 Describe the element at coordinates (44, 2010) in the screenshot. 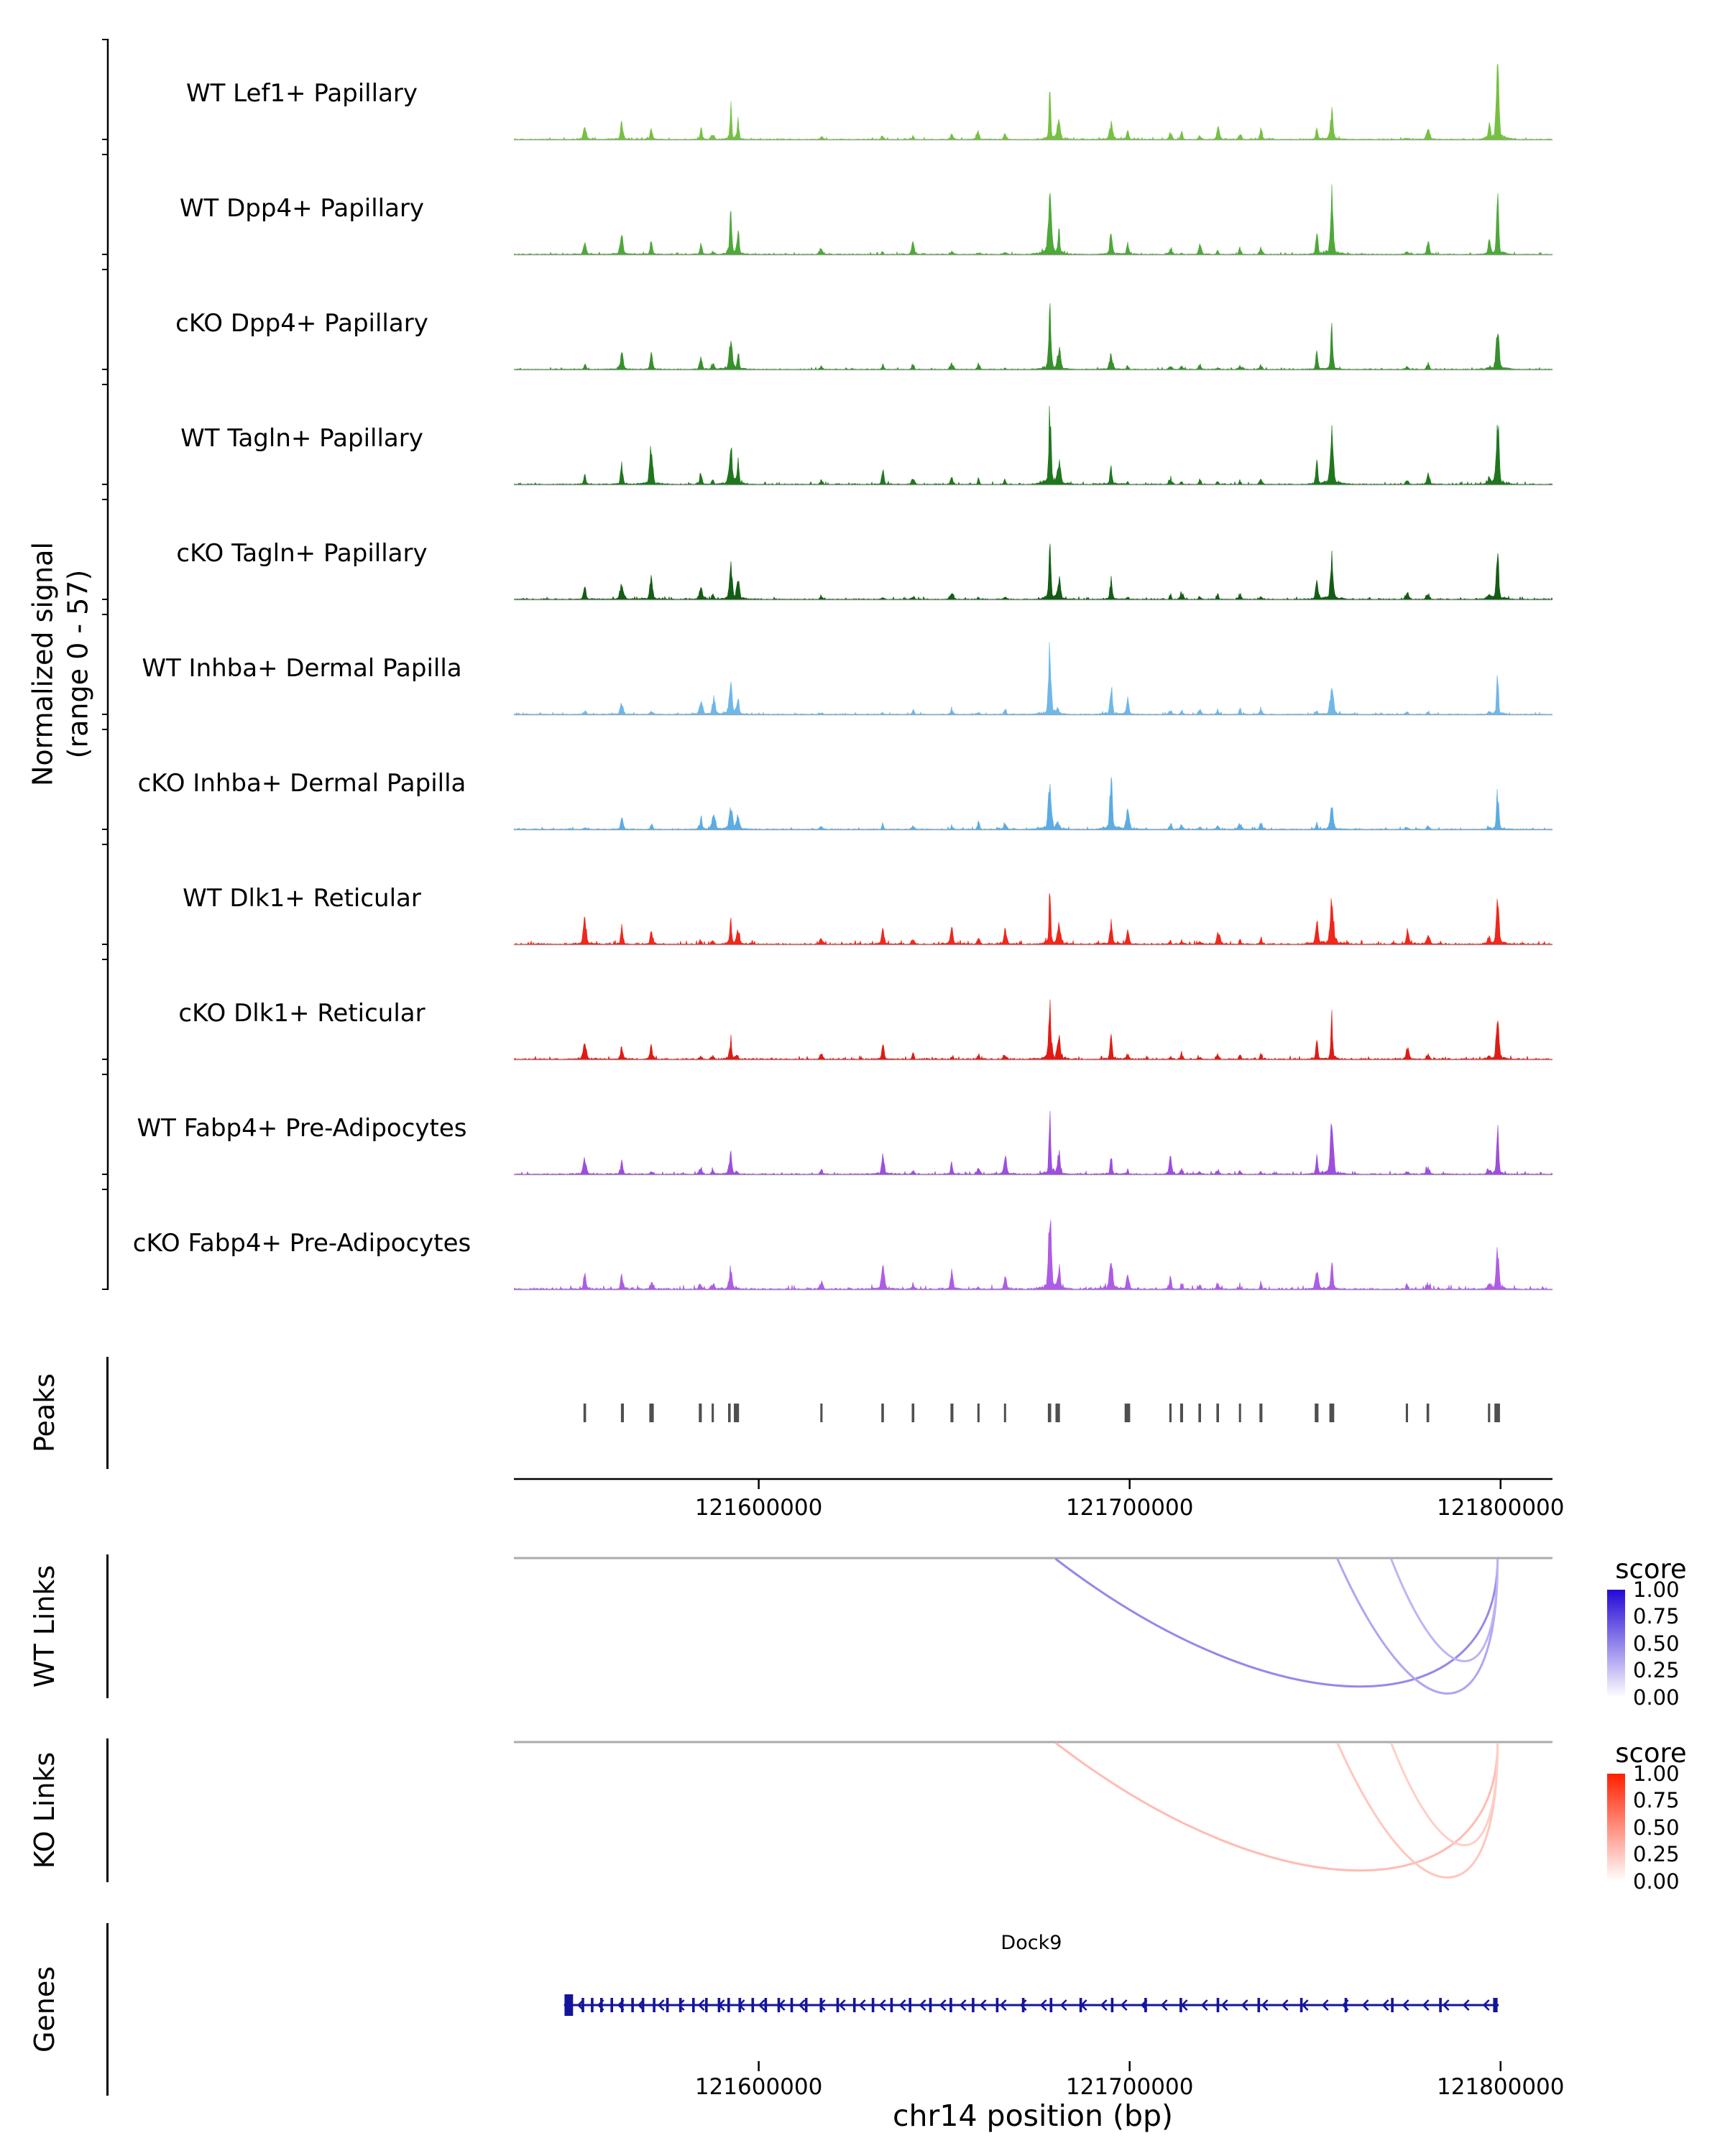

I see `section-label-genes: Genes` at that location.